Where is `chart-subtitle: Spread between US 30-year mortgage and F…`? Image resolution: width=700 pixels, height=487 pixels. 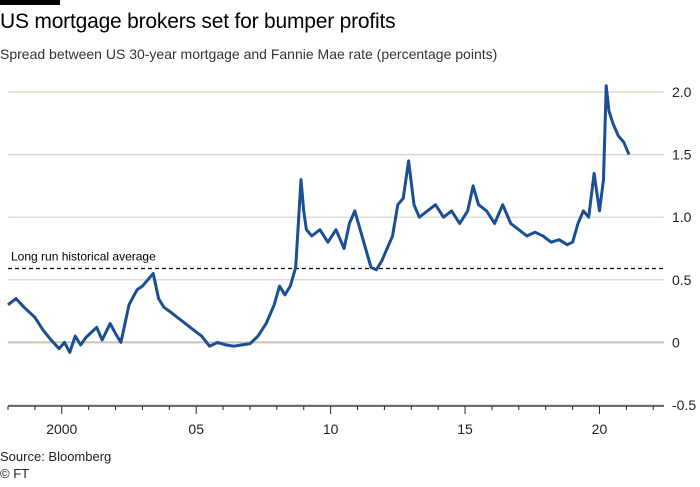 chart-subtitle: Spread between US 30-year mortgage and F… is located at coordinates (249, 54).